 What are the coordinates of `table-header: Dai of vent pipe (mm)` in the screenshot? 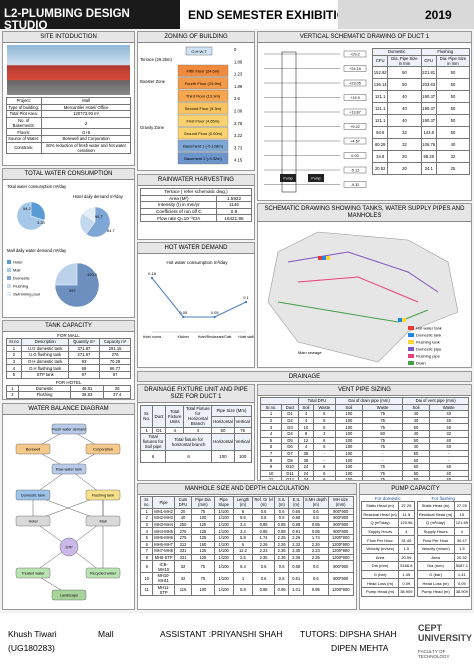 It's located at (435, 401).